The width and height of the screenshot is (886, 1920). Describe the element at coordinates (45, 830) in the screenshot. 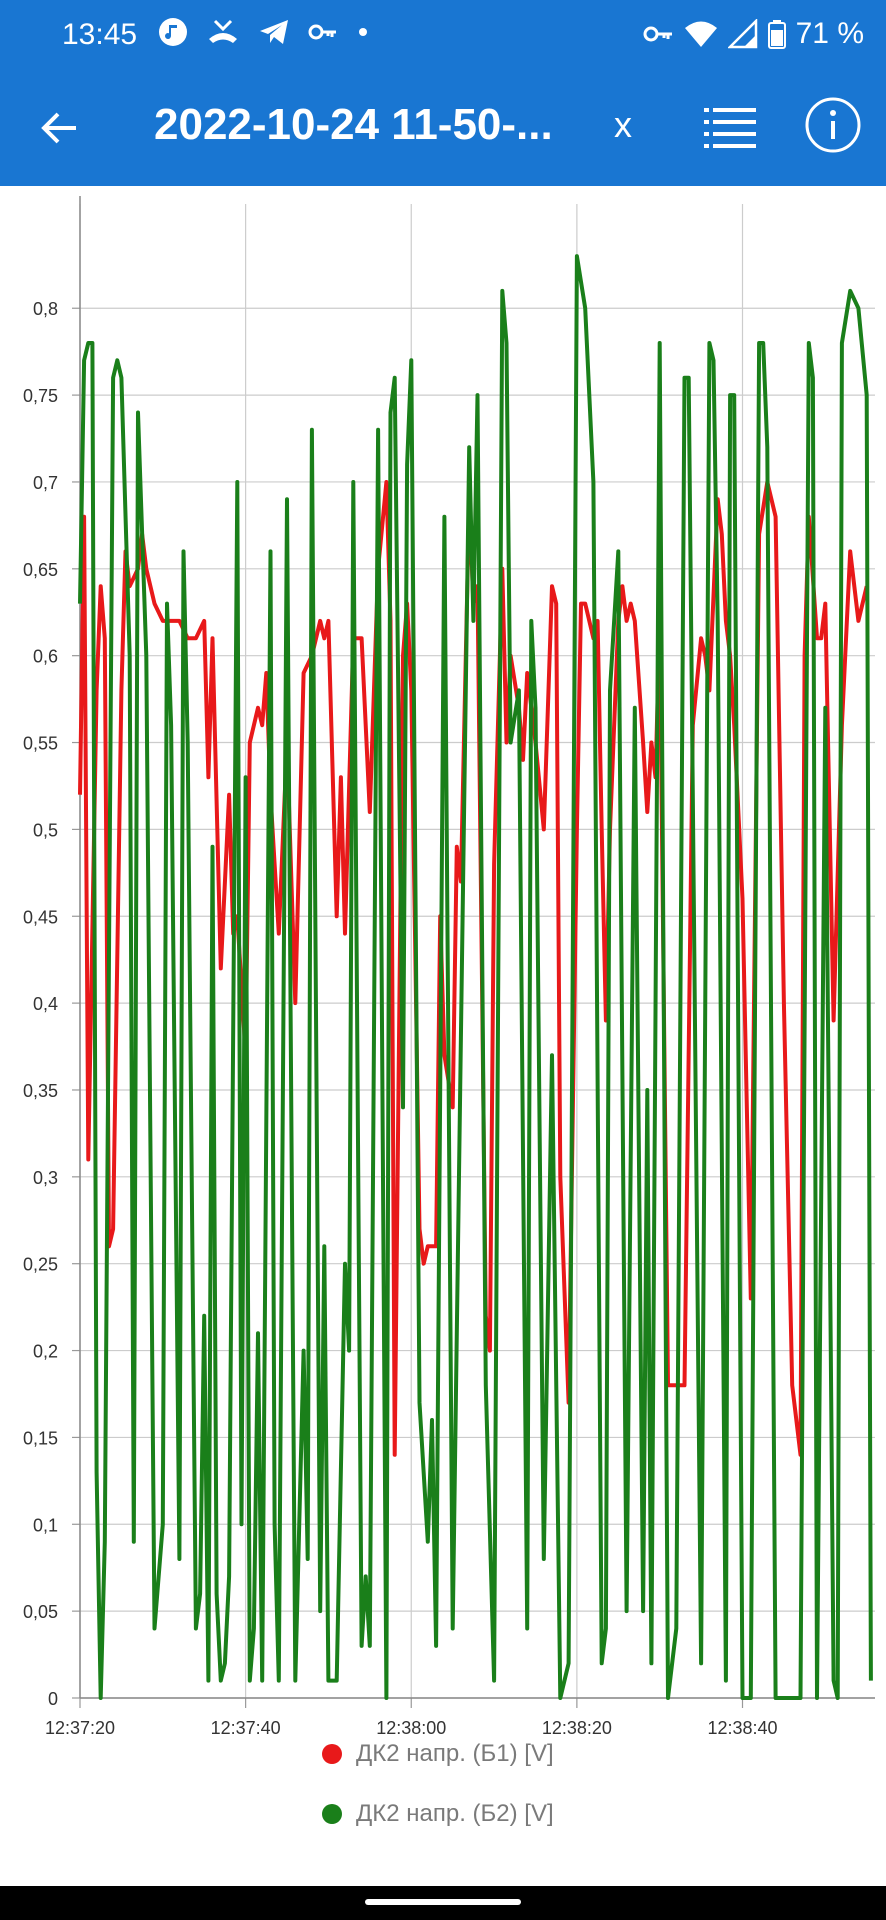

I see `y-tick-label: 0,5` at that location.